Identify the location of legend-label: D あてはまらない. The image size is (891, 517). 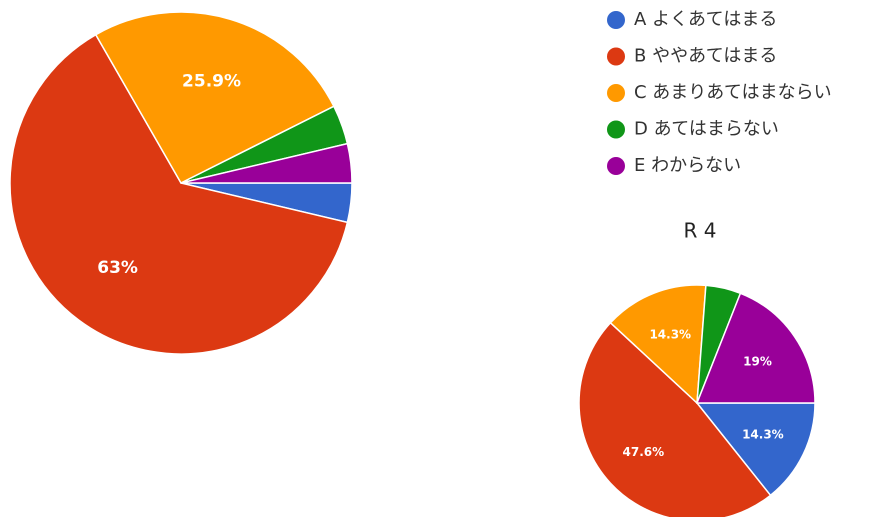
(706, 129).